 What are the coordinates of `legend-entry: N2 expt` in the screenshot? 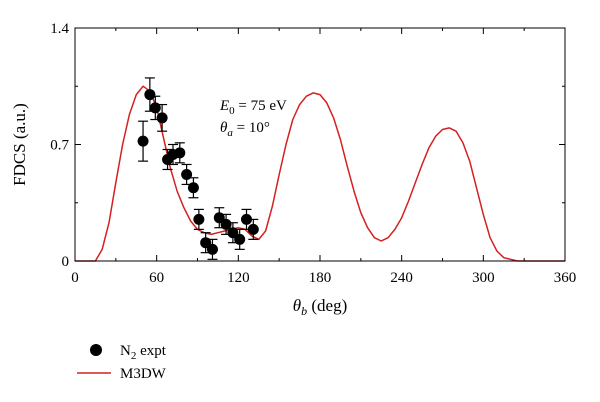 It's located at (128, 352).